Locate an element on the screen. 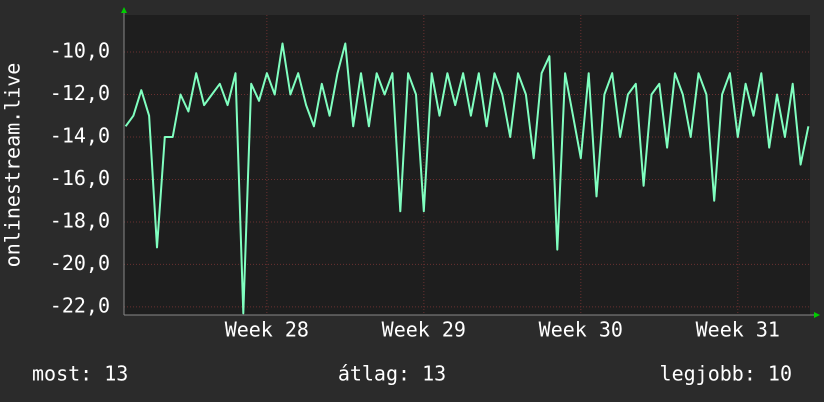 This screenshot has width=824, height=402. y-tick-label: -14,0 is located at coordinates (80, 135).